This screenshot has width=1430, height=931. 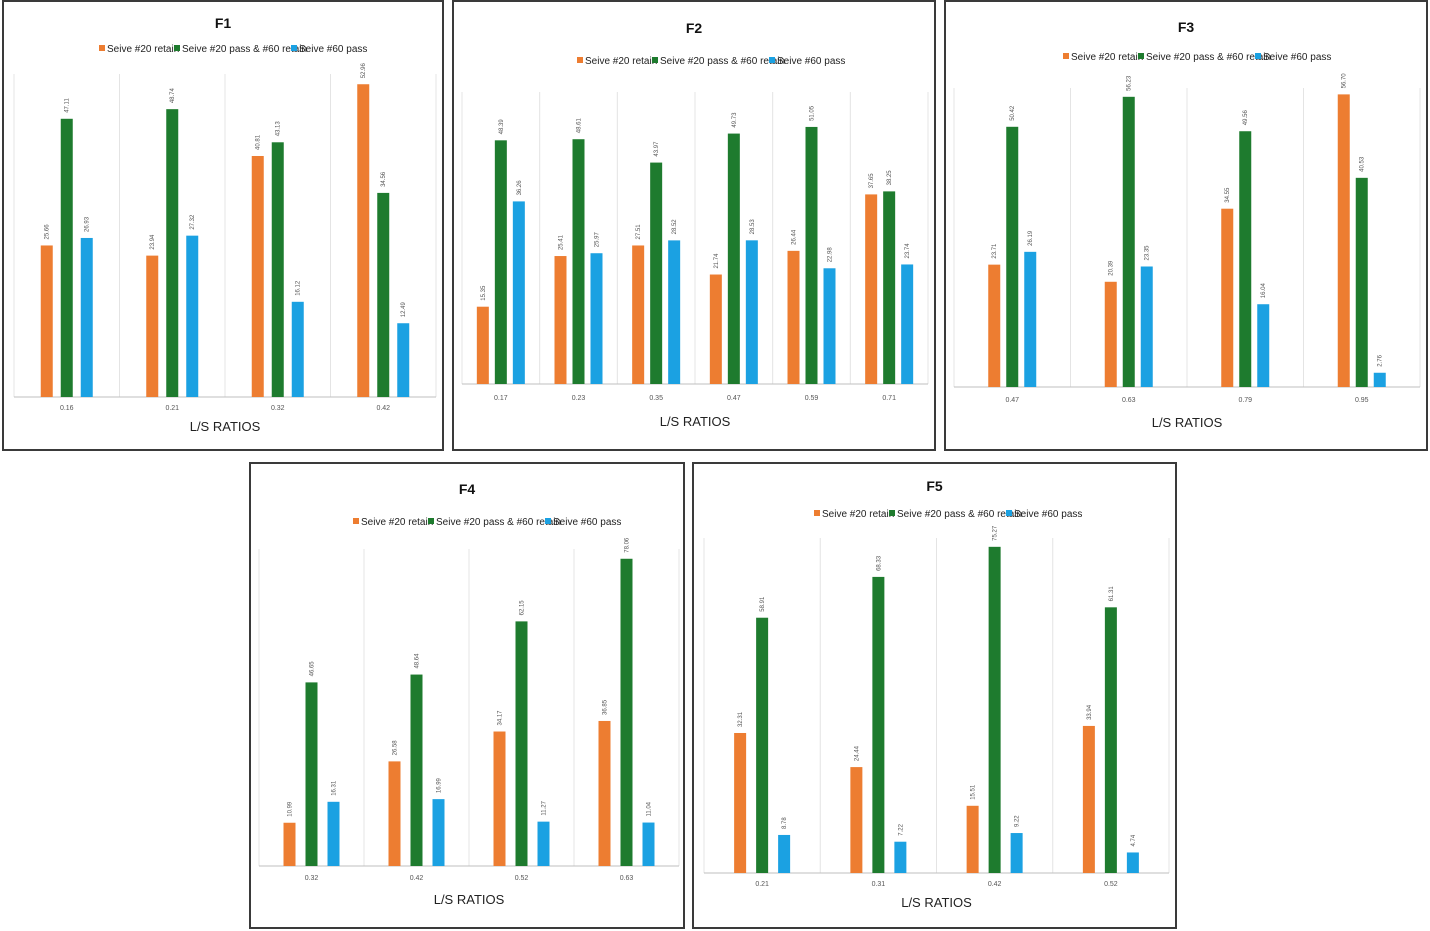 What do you see at coordinates (889, 398) in the screenshot?
I see `x-tick-label: 0.71` at bounding box center [889, 398].